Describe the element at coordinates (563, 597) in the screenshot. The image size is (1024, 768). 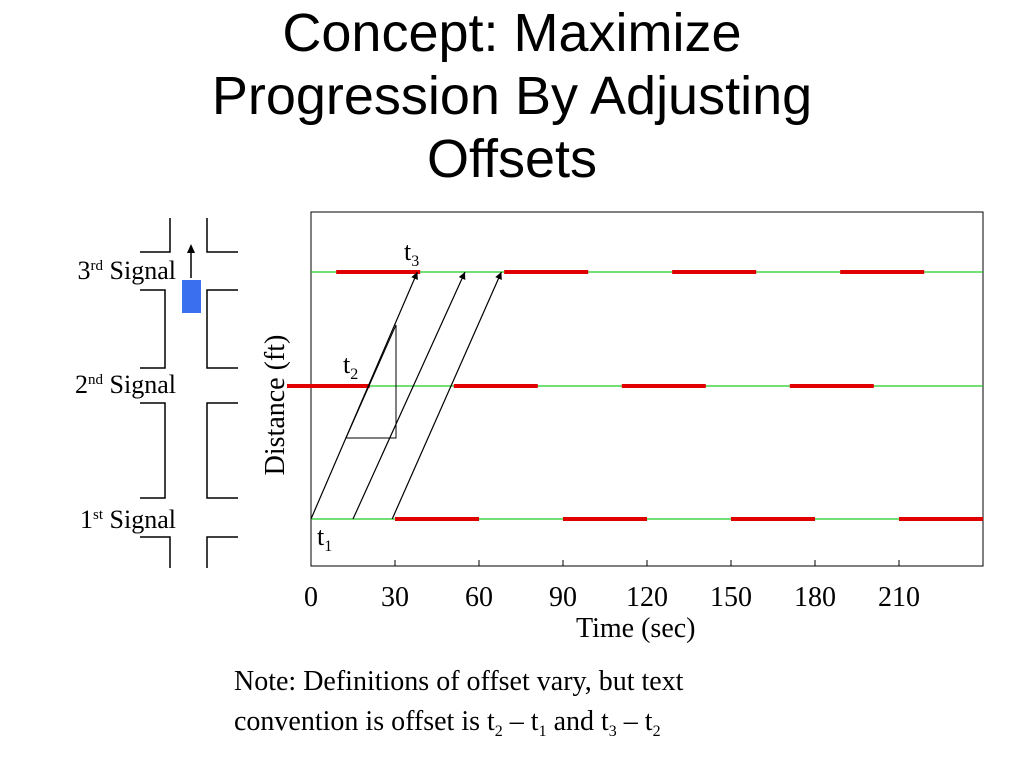
I see `x-tick-label: 90` at that location.